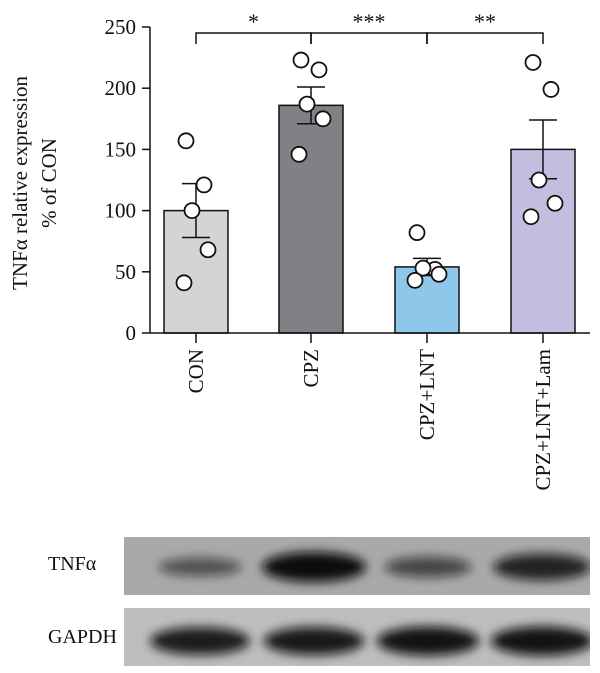 The image size is (600, 673). What do you see at coordinates (369, 21) in the screenshot?
I see `significance-label: ***` at bounding box center [369, 21].